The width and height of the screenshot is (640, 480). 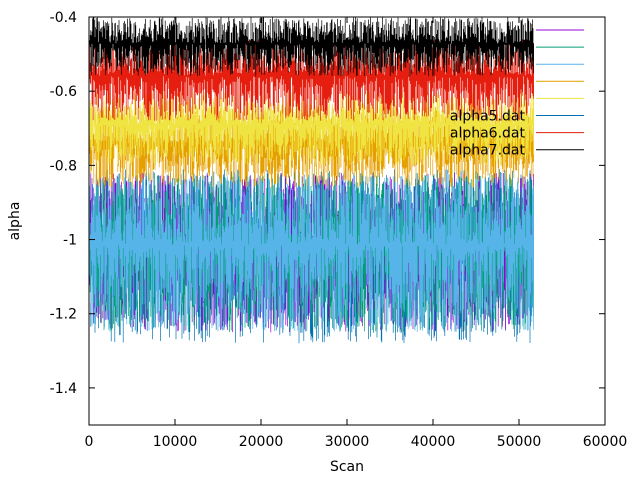 What do you see at coordinates (488, 134) in the screenshot?
I see `legend-label: alpha6.dat` at bounding box center [488, 134].